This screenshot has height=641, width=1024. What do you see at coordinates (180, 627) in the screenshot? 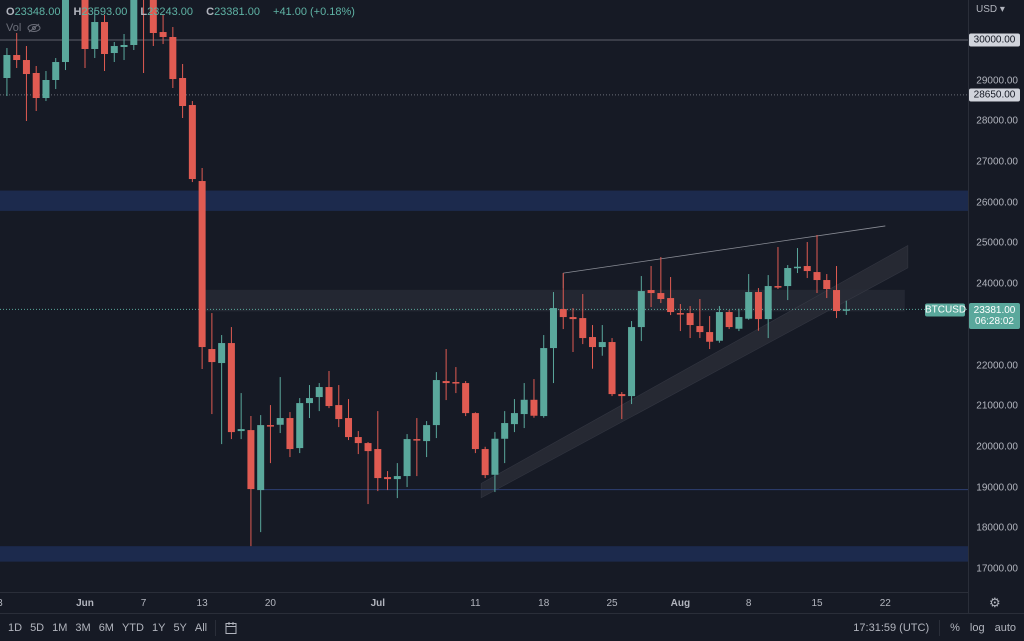
I see `timeframe-5y: 5Y` at bounding box center [180, 627].